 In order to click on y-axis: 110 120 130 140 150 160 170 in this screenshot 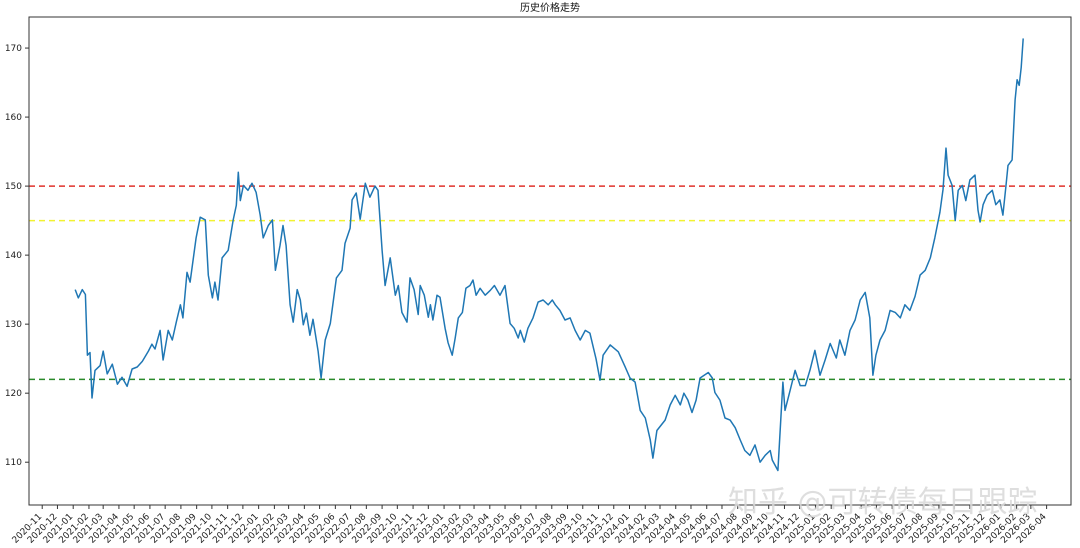, I will do `click(17, 256)`.